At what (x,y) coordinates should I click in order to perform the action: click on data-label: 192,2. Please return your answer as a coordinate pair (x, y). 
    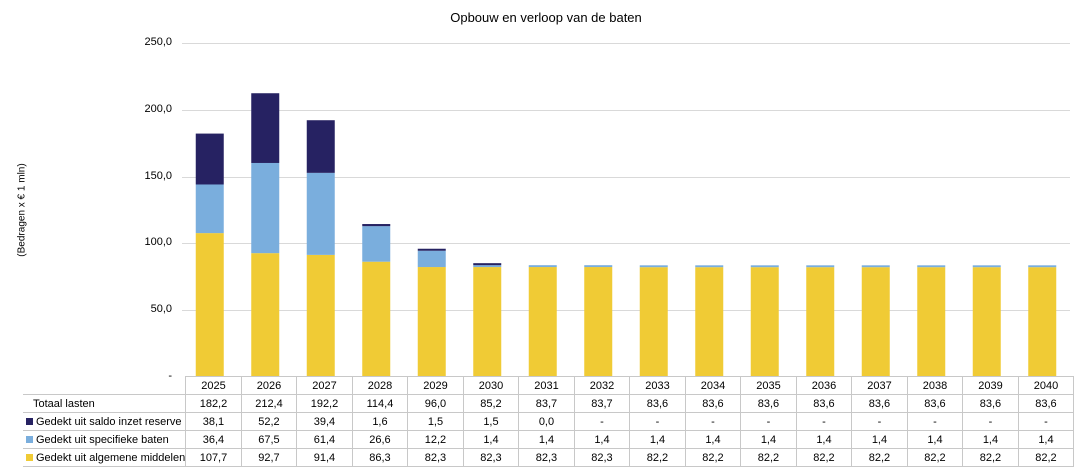
    Looking at the image, I should click on (324, 403).